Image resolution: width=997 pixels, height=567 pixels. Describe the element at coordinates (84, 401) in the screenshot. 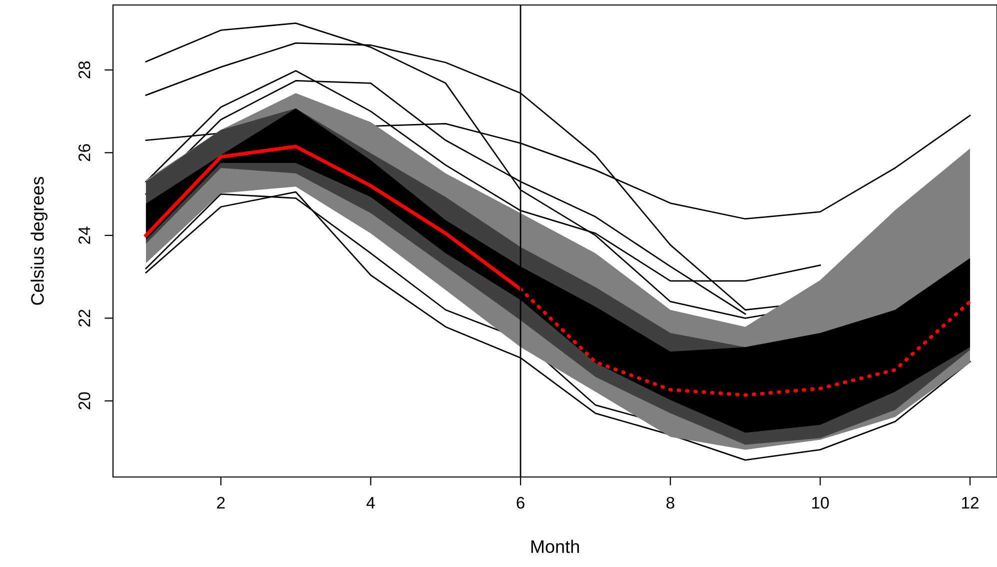

I see `y-tick-label: 20` at that location.